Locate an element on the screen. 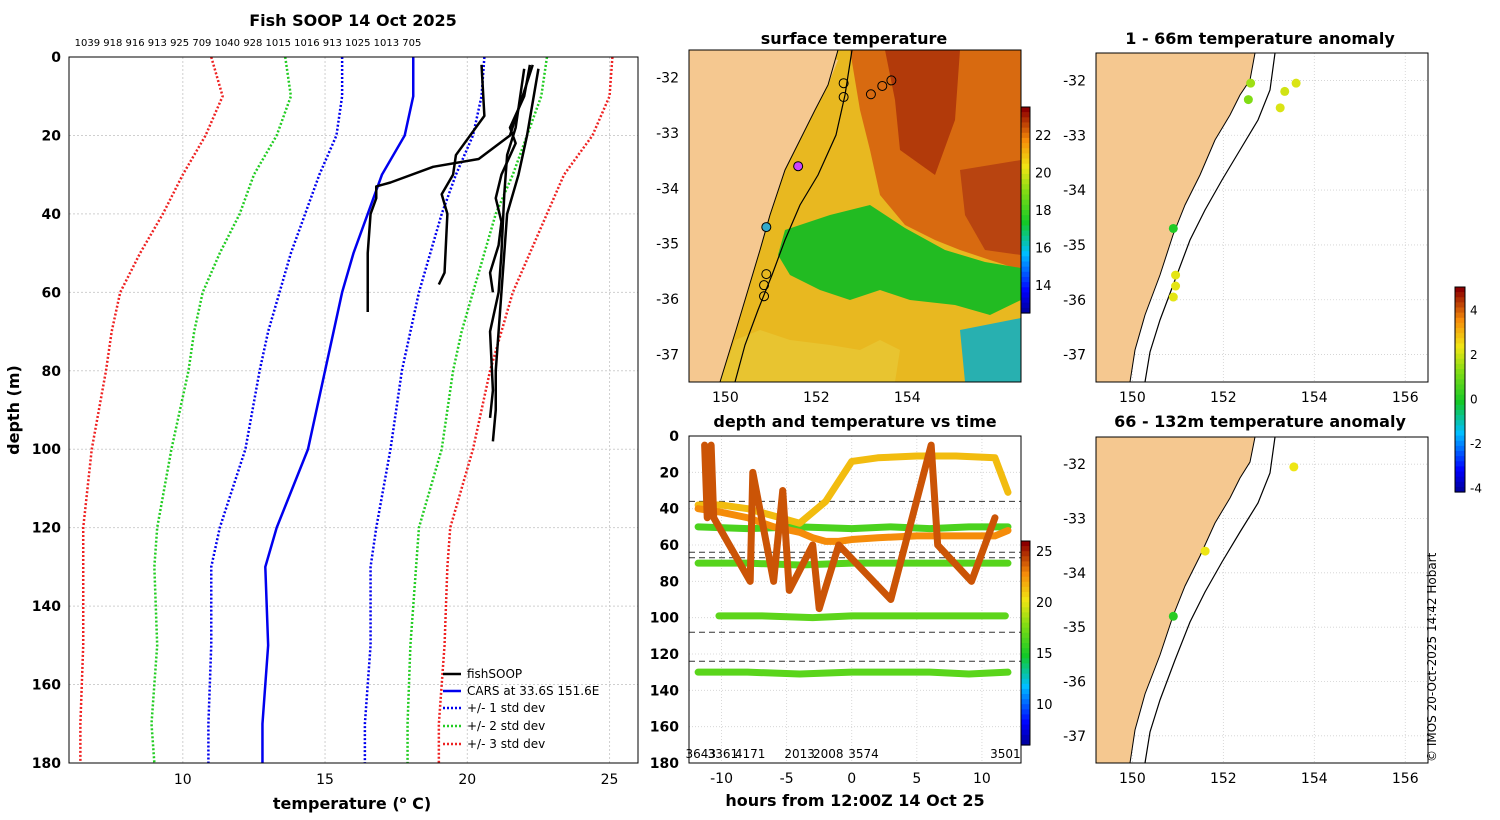  time-station-label: 3361 is located at coordinates (723, 754).